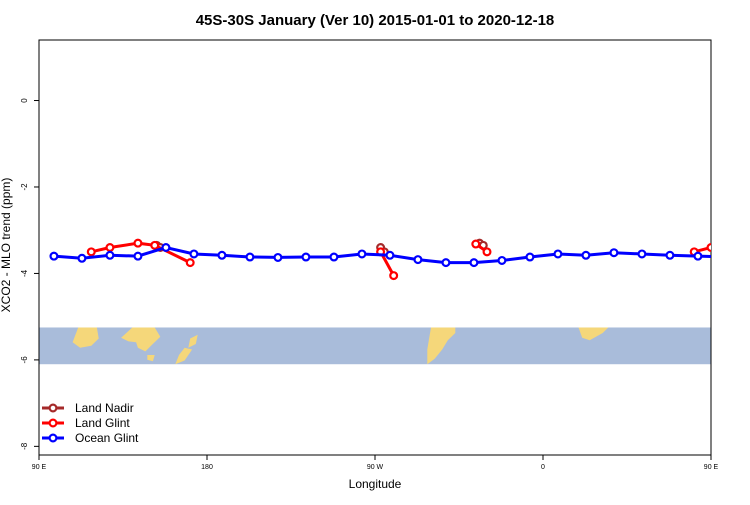 Image resolution: width=750 pixels, height=505 pixels. I want to click on series-line-land-glint, so click(702, 249).